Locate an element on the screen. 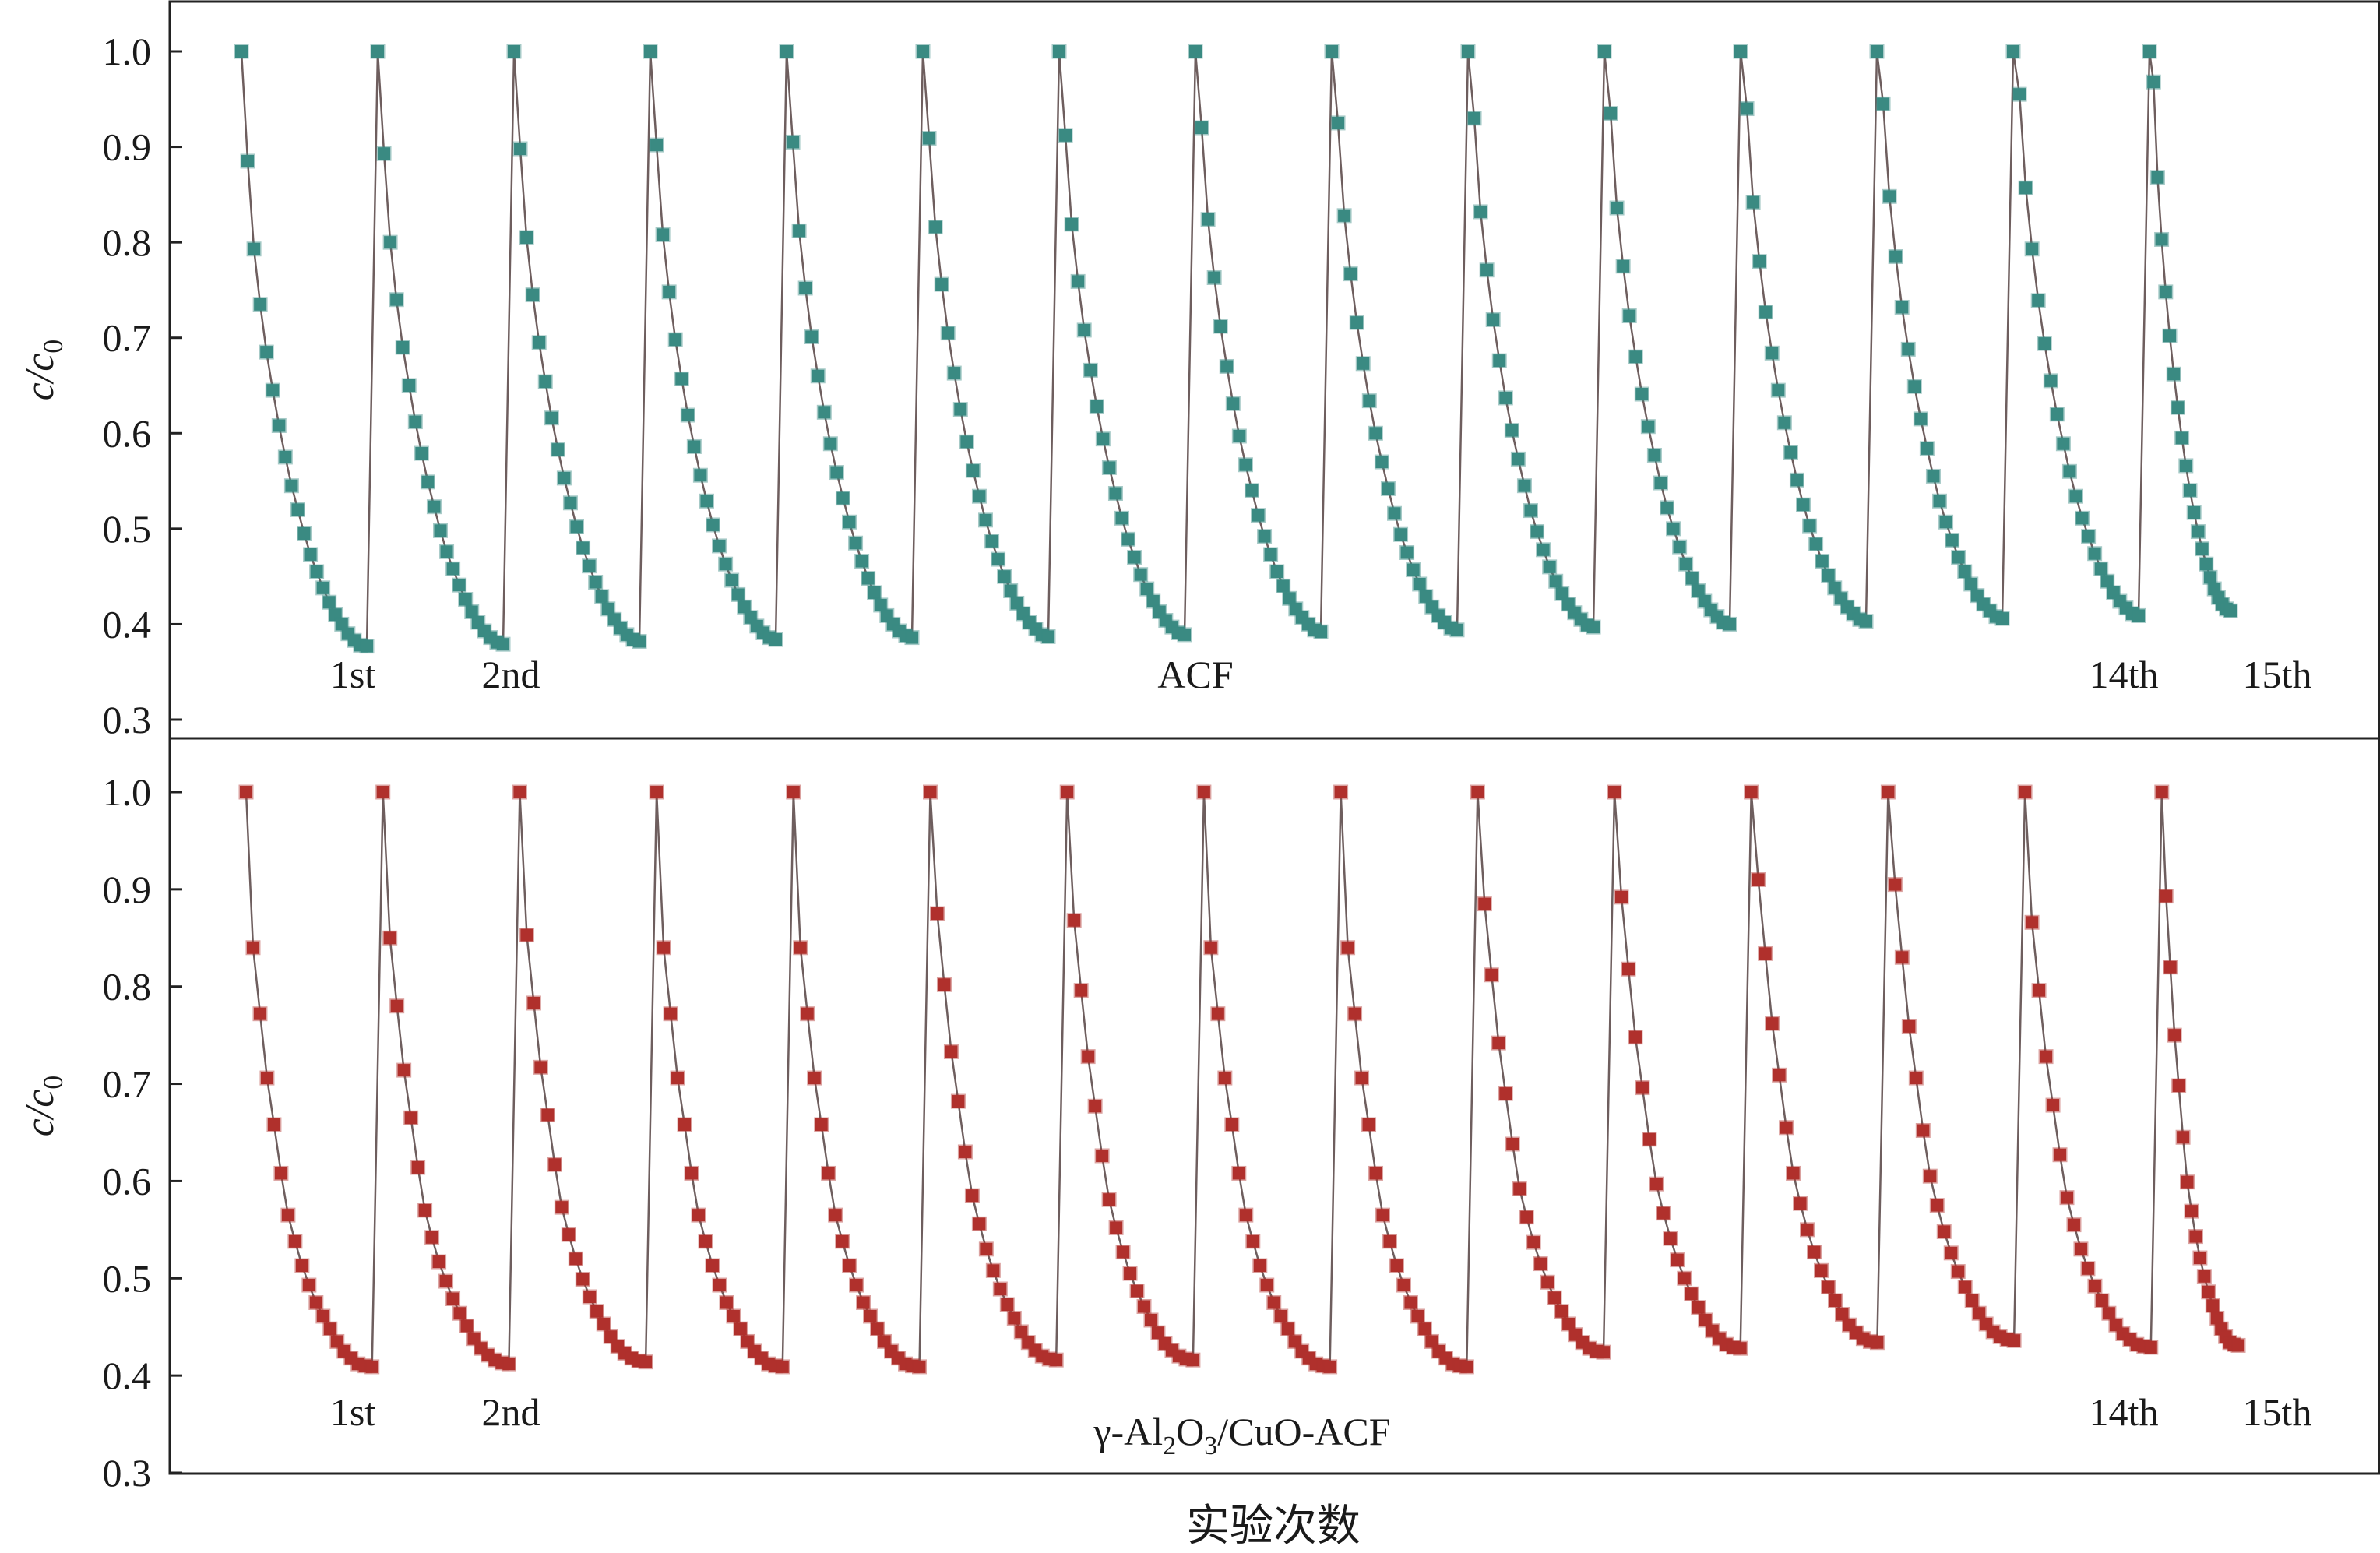  cycle-label-2nd: 2nd is located at coordinates (511, 674).